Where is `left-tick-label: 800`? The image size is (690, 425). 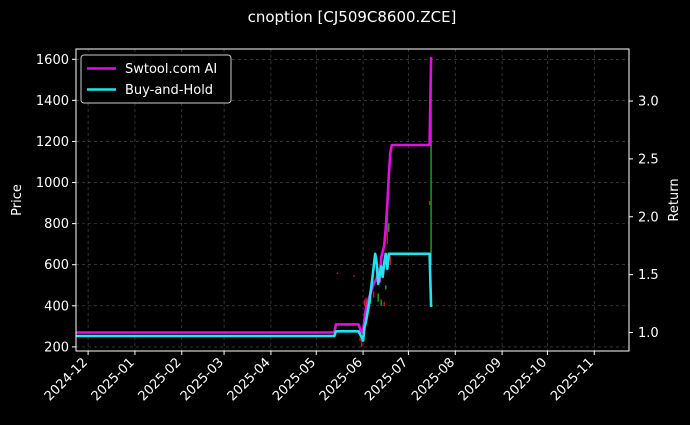 left-tick-label: 800 is located at coordinates (56, 224).